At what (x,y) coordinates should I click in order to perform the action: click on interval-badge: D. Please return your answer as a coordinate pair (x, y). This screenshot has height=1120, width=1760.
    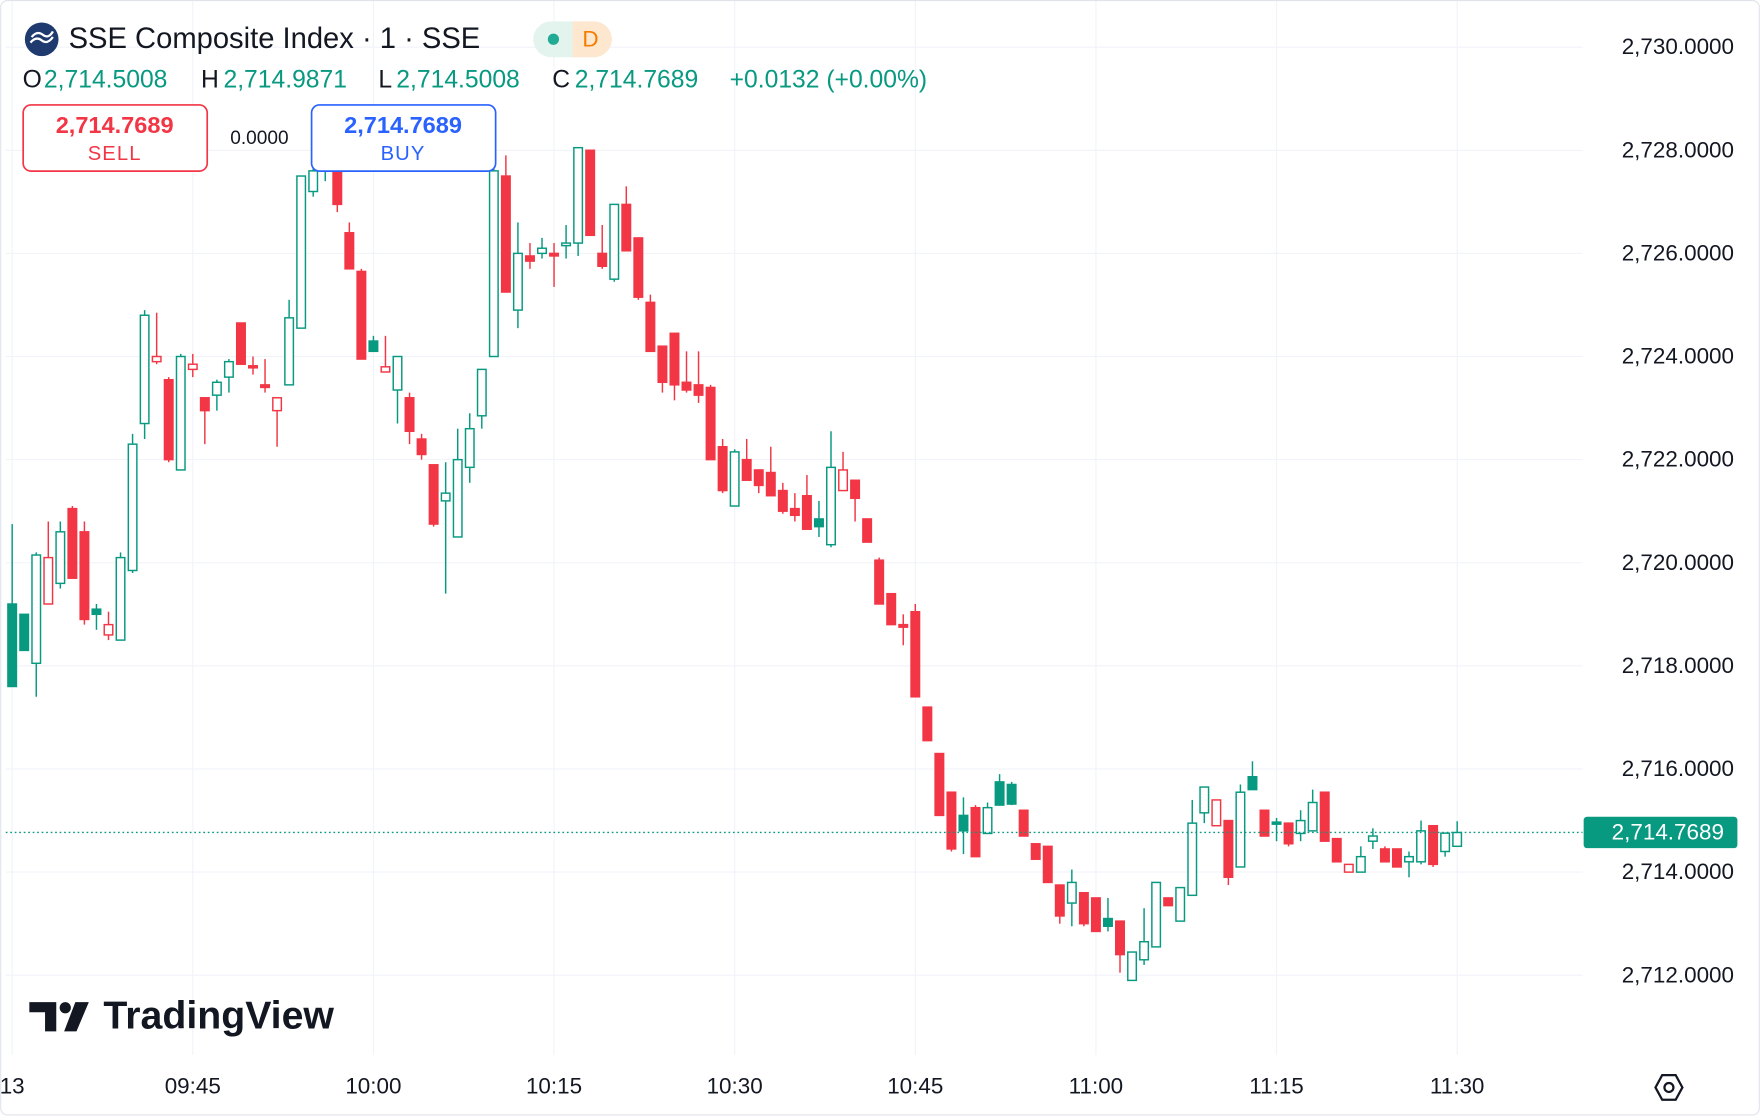
    Looking at the image, I should click on (590, 38).